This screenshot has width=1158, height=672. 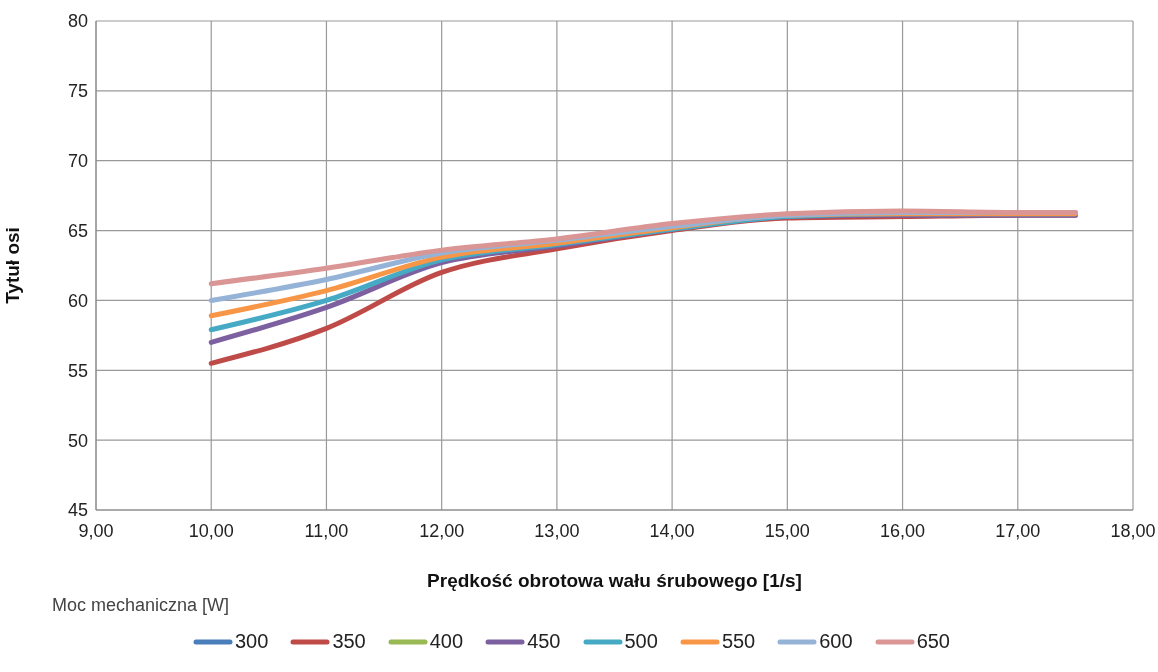 What do you see at coordinates (141, 605) in the screenshot?
I see `legend-title: Moc mechaniczna [W]` at bounding box center [141, 605].